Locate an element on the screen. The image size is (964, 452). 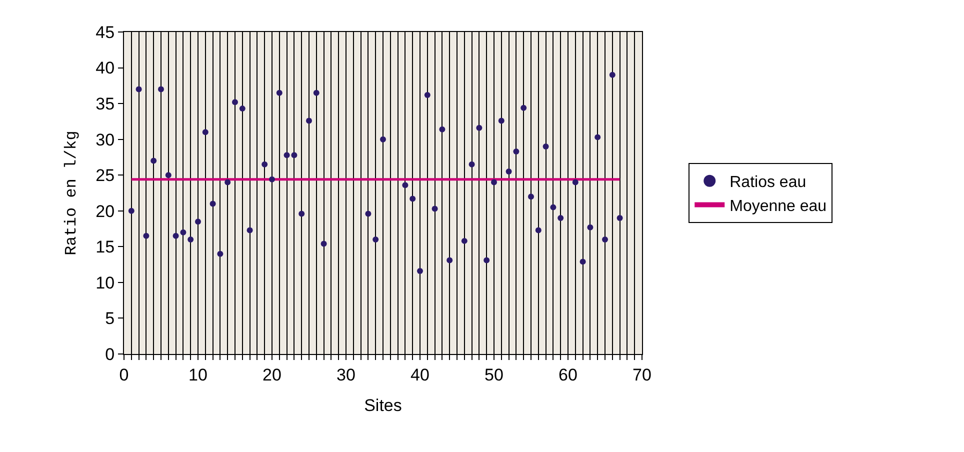
y-tick-label: 20 is located at coordinates (105, 211).